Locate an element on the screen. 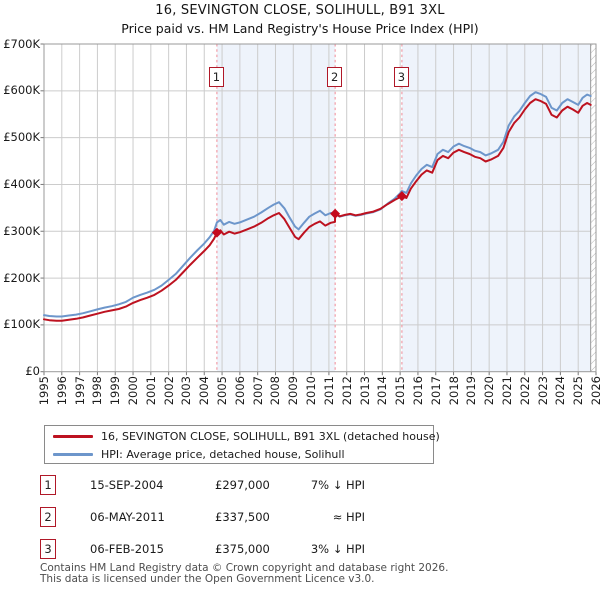 The image size is (600, 590). x-tick-1996: 1996 is located at coordinates (61, 391).